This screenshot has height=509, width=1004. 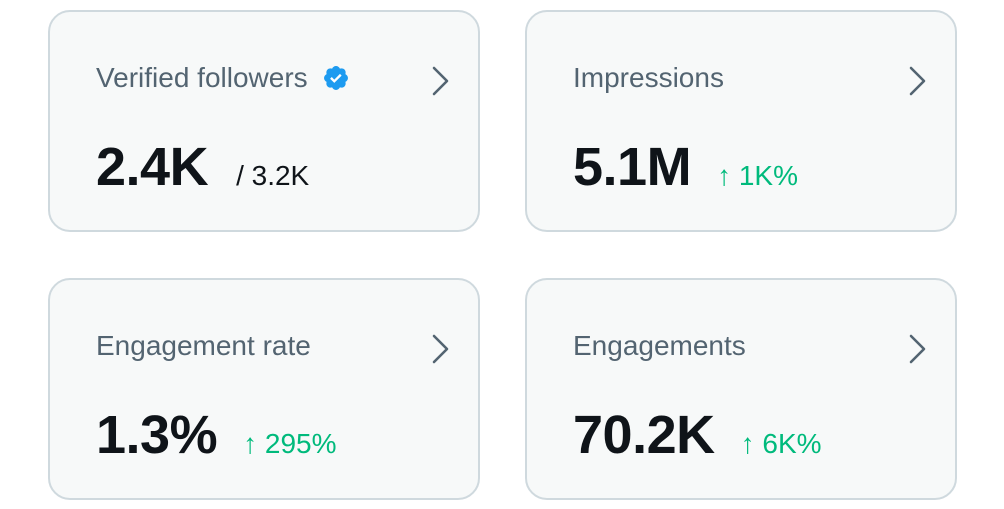 I want to click on card-label: Engagement rate, so click(x=203, y=346).